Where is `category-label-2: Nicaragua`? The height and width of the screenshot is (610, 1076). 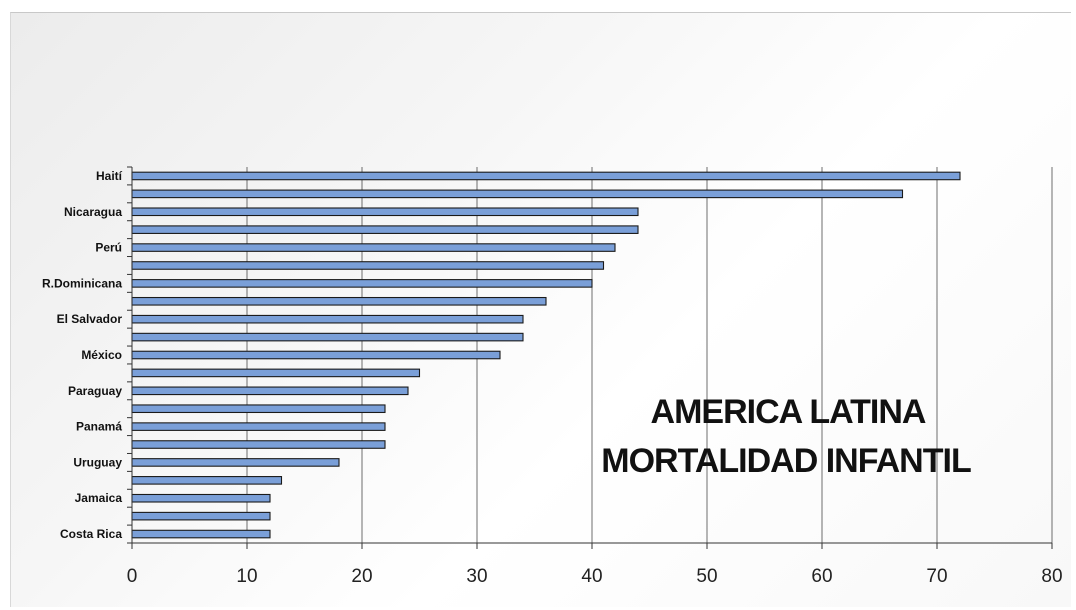 category-label-2: Nicaragua is located at coordinates (93, 212).